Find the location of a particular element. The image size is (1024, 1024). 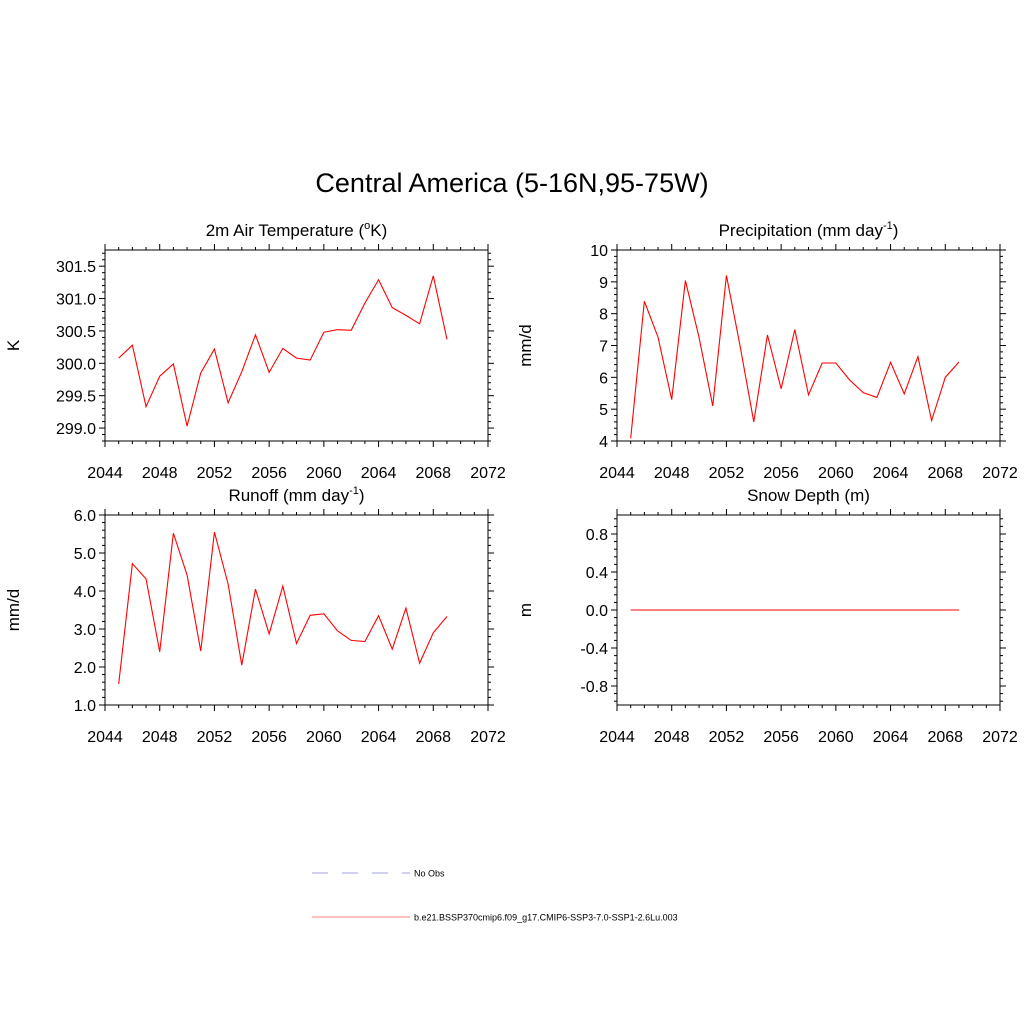

y-tick-label: 301.0 is located at coordinates (76, 300).